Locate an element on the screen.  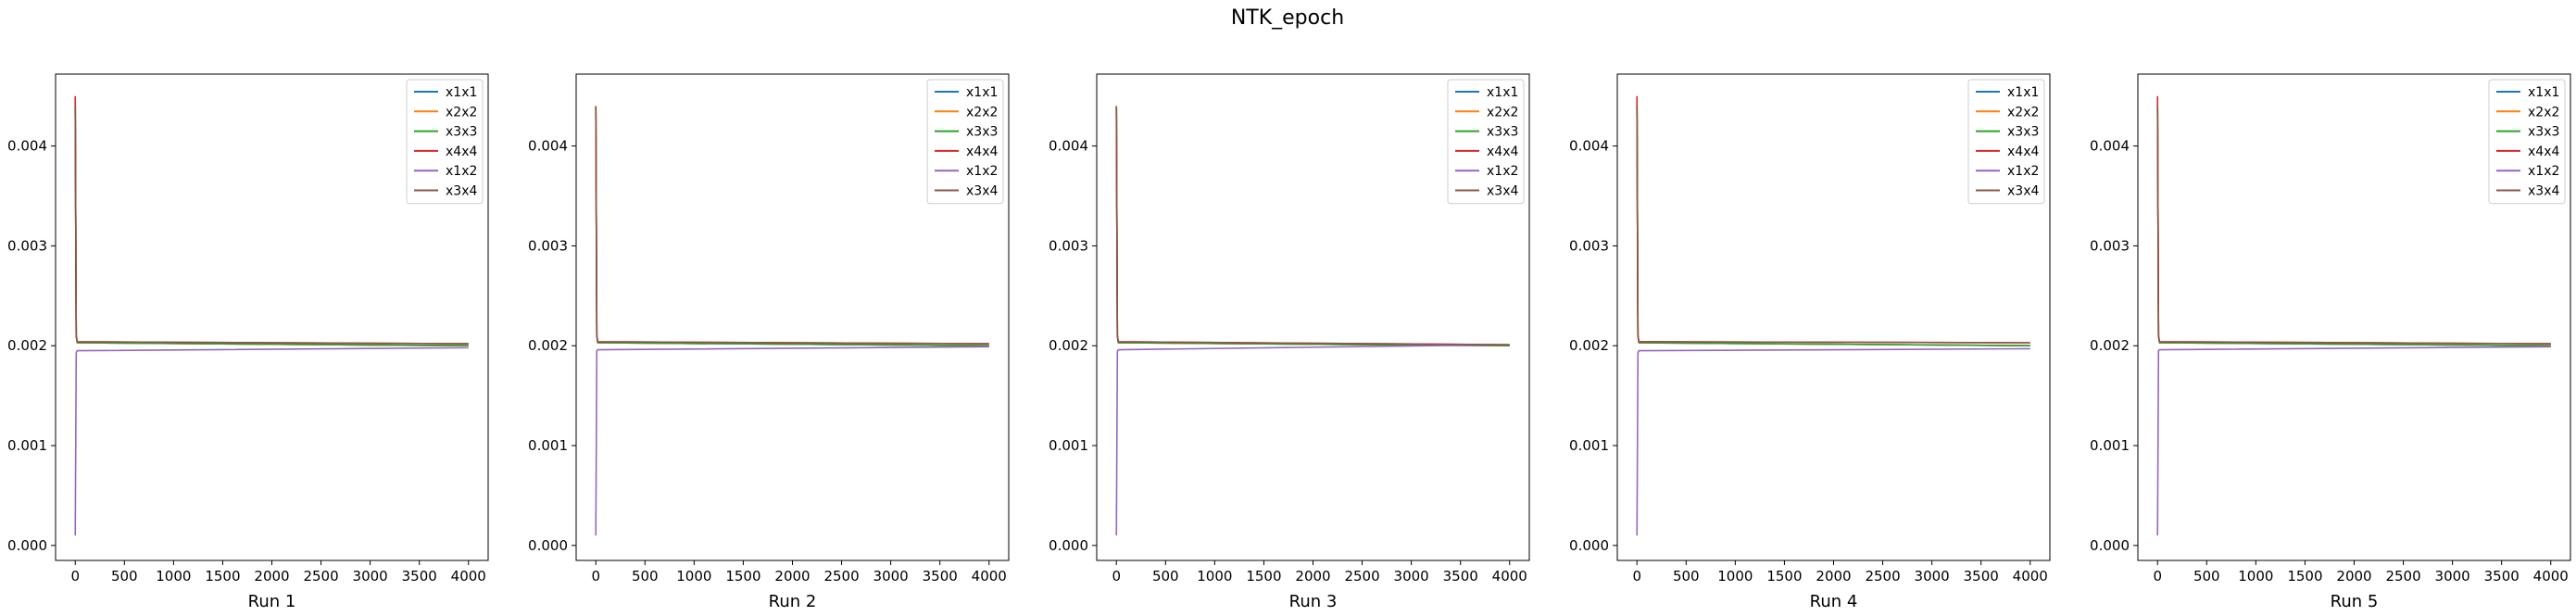
x-axis-label: Run 3 is located at coordinates (1313, 601).